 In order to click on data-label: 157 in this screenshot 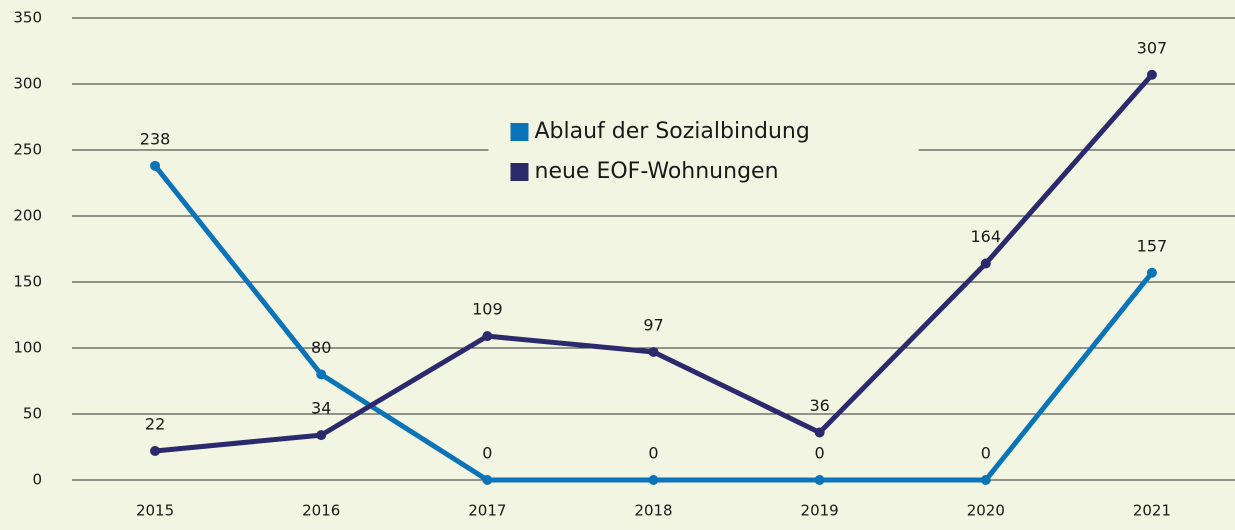, I will do `click(1152, 245)`.